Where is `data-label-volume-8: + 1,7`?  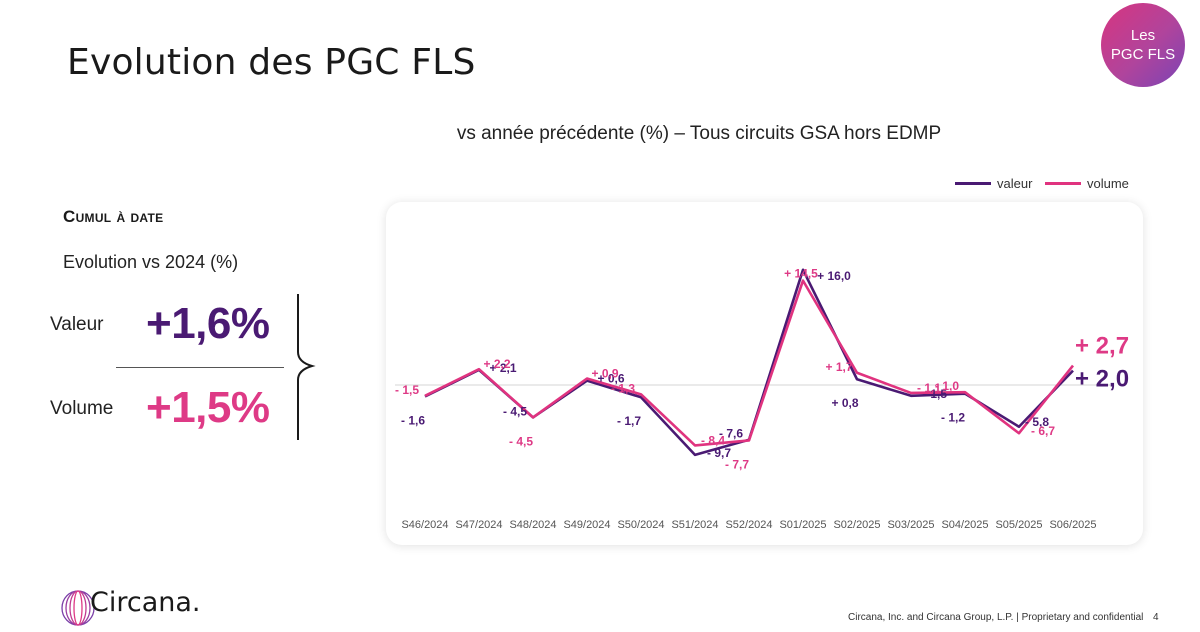
data-label-volume-8: + 1,7 is located at coordinates (838, 367).